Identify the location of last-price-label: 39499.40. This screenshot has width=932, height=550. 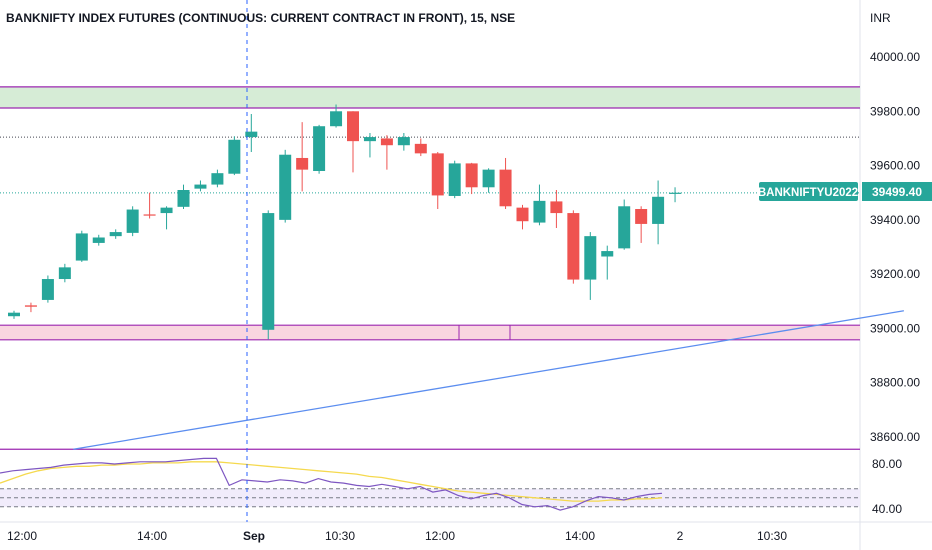
(897, 192).